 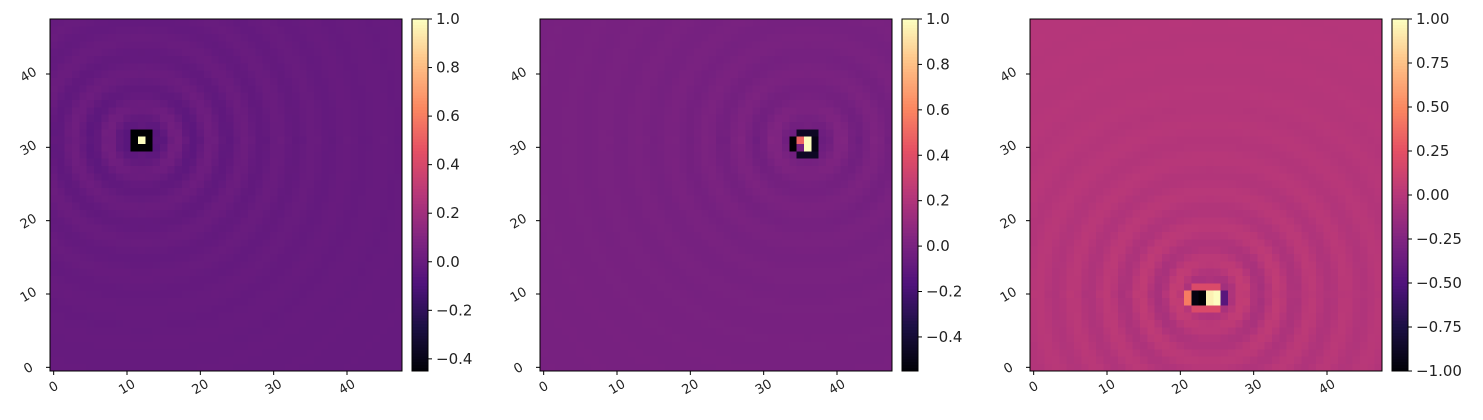 What do you see at coordinates (28, 368) in the screenshot?
I see `y-tick-label: 0` at bounding box center [28, 368].